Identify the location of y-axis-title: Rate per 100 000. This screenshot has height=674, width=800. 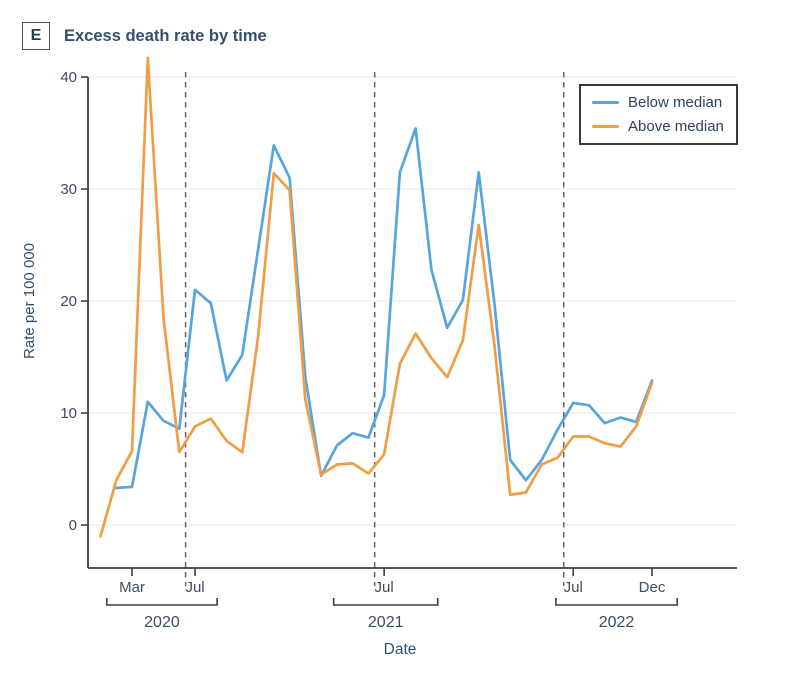
(29, 301).